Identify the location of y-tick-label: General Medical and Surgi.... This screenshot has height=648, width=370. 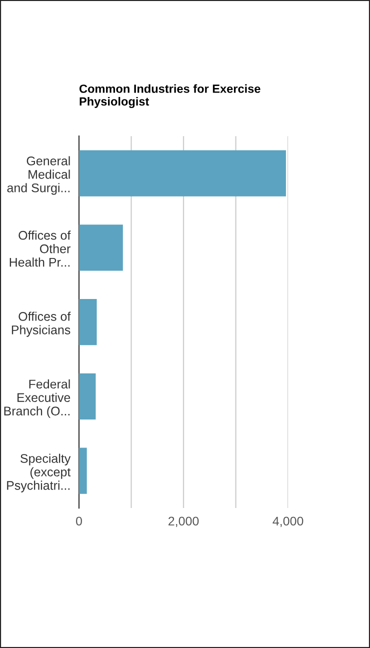
(38, 175).